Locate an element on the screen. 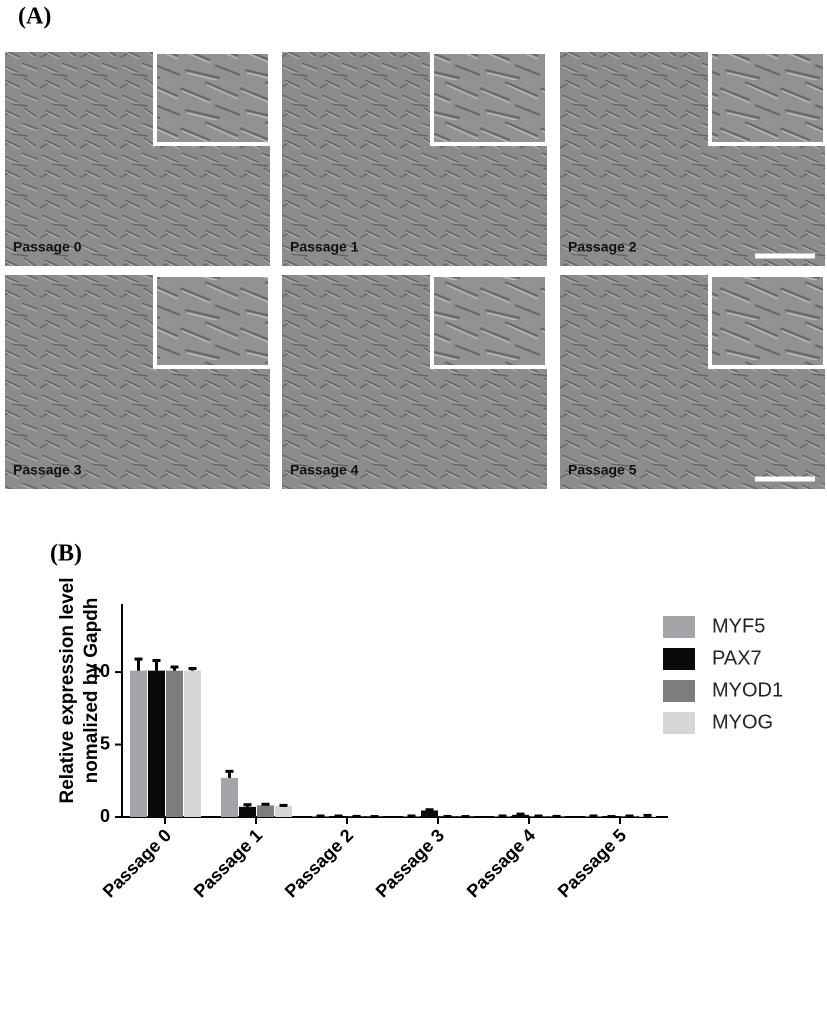 This screenshot has height=1013, width=827. micrograph-label: Passage 4 is located at coordinates (324, 470).